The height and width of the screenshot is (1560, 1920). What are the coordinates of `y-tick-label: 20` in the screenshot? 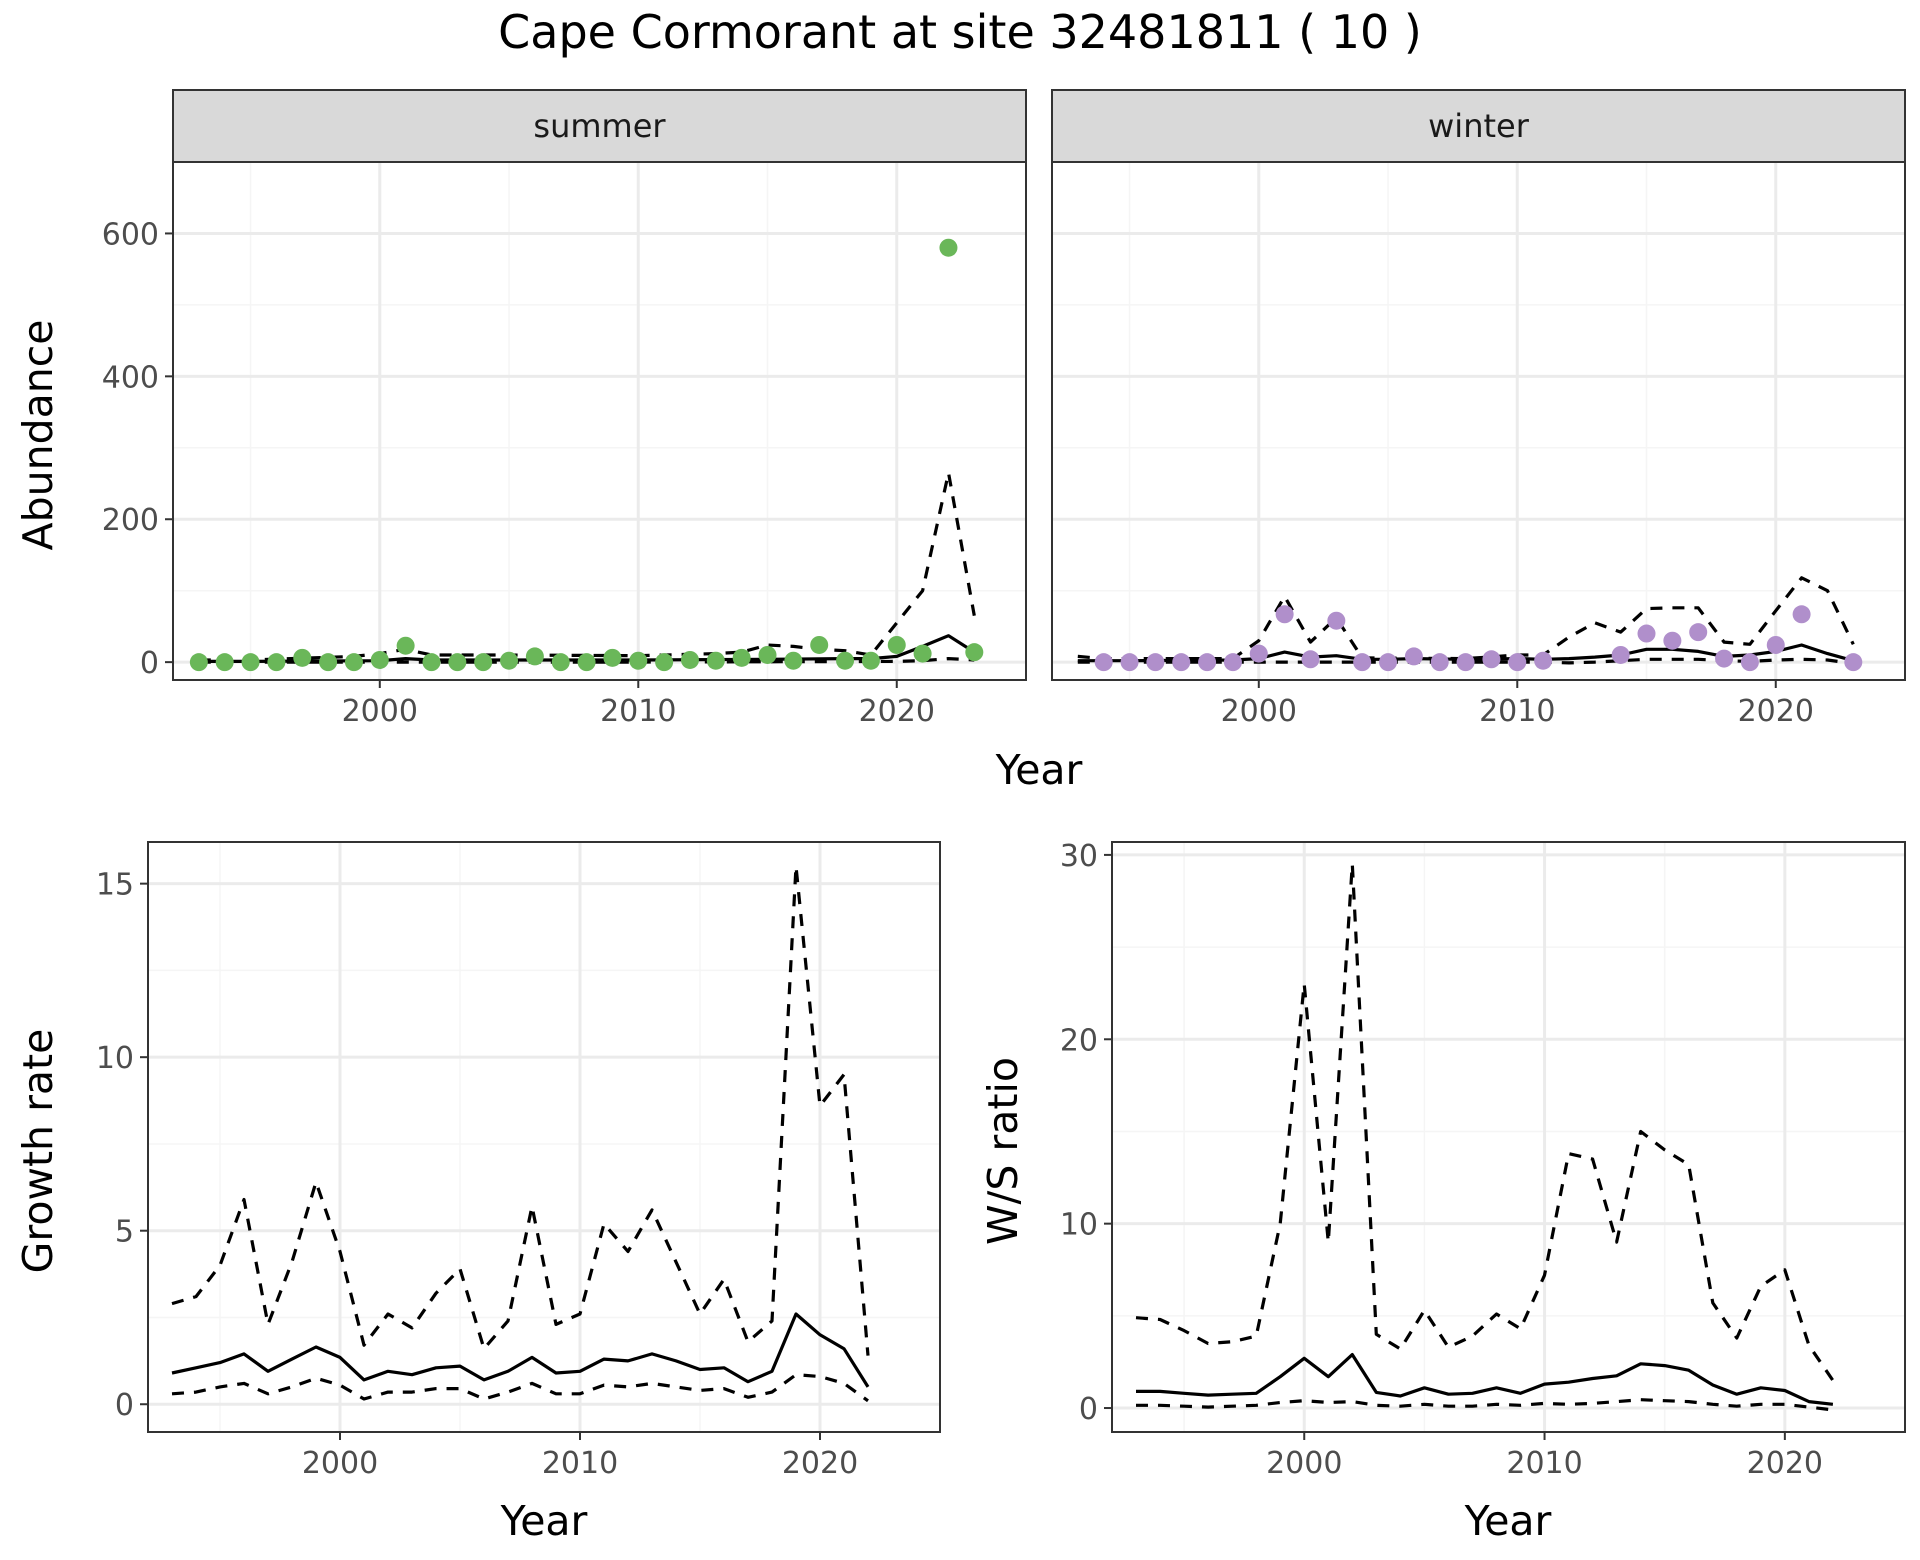 It's located at (1079, 1040).